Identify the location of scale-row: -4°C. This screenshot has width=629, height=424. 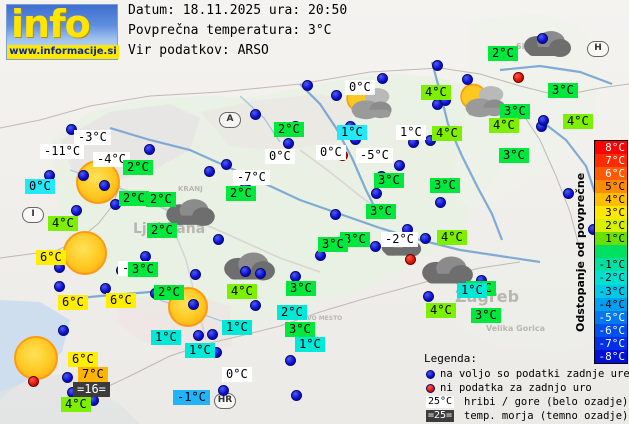
(611, 304).